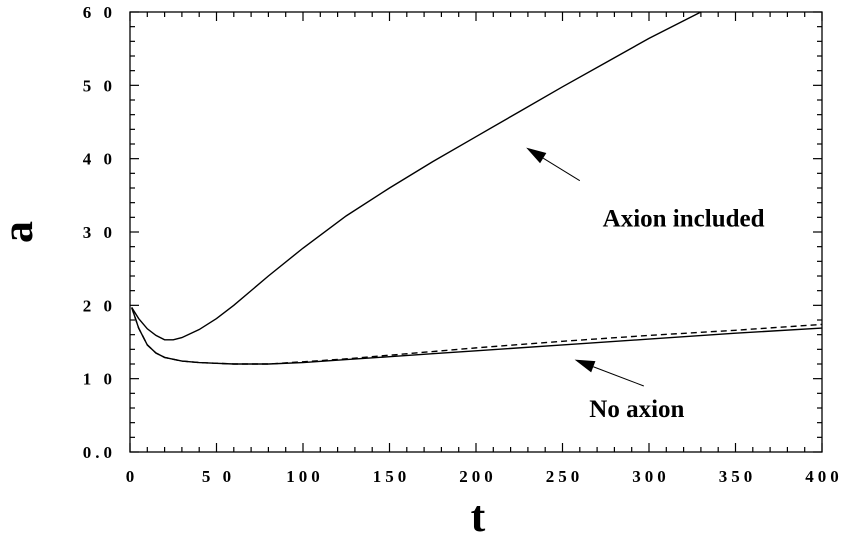 The image size is (845, 543). What do you see at coordinates (392, 476) in the screenshot?
I see `x-tick-label: 150` at bounding box center [392, 476].